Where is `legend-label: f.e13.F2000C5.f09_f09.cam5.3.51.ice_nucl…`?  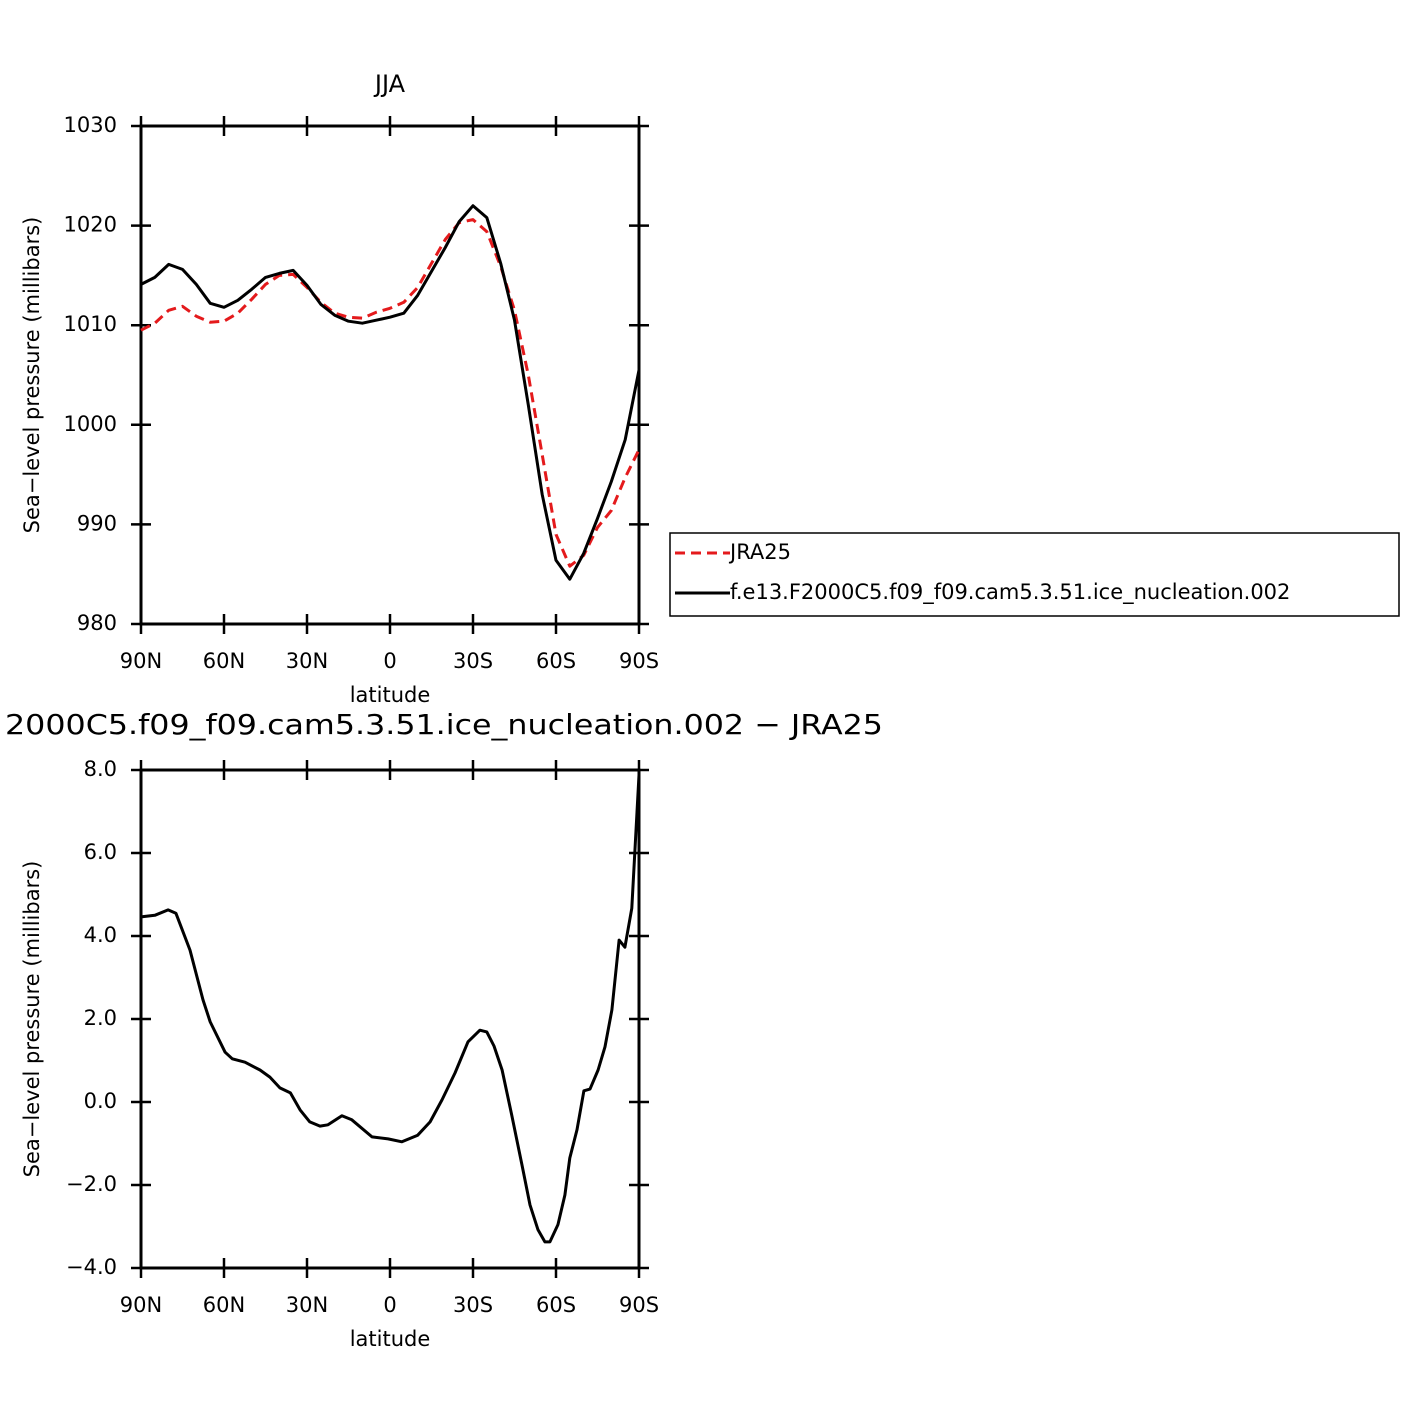
legend-label: f.e13.F2000C5.f09_f09.cam5.3.51.ice_nucl… is located at coordinates (1010, 592).